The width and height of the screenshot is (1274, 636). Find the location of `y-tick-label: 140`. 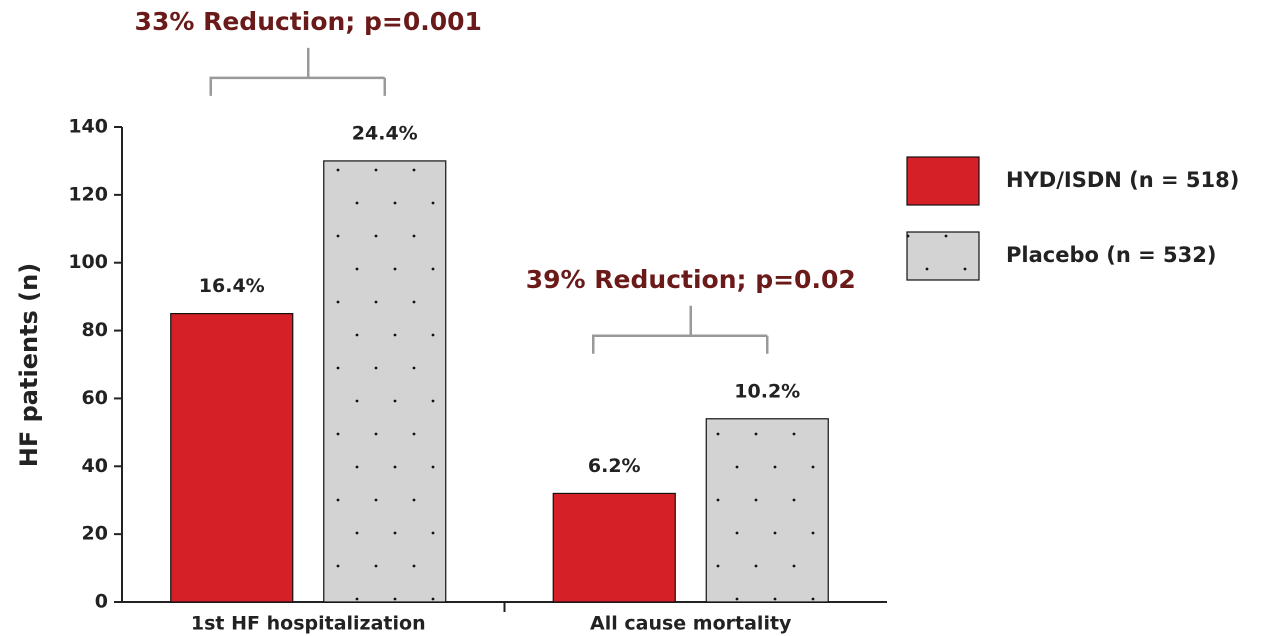

y-tick-label: 140 is located at coordinates (88, 127).